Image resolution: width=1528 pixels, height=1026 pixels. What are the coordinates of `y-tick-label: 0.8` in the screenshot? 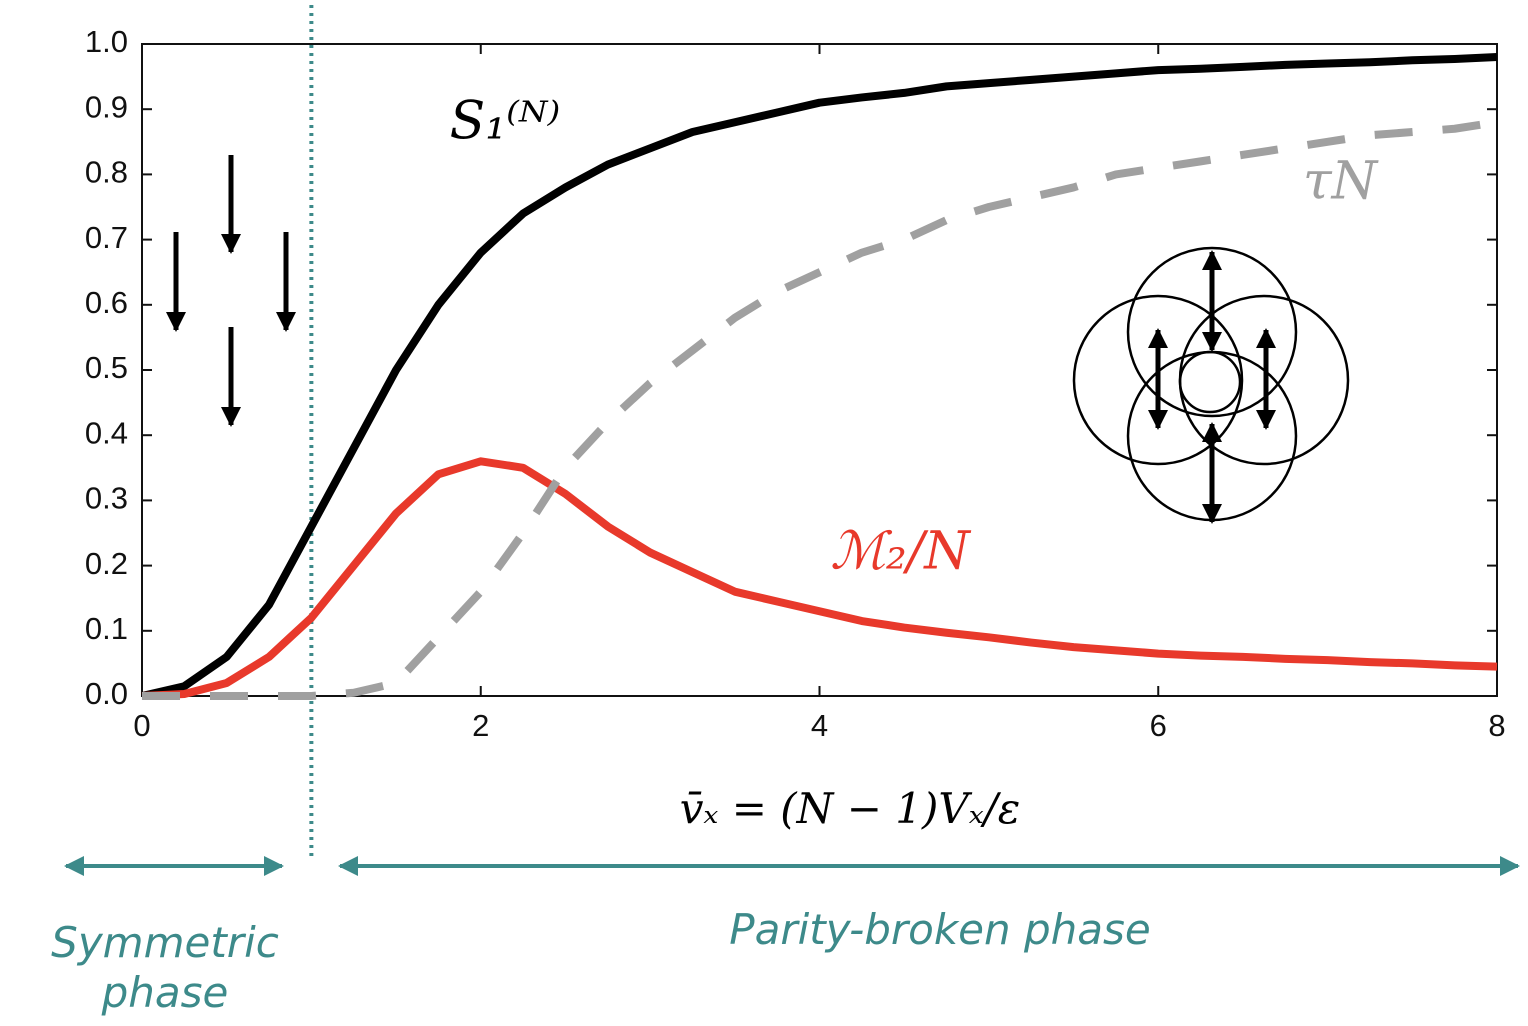 It's located at (106, 172).